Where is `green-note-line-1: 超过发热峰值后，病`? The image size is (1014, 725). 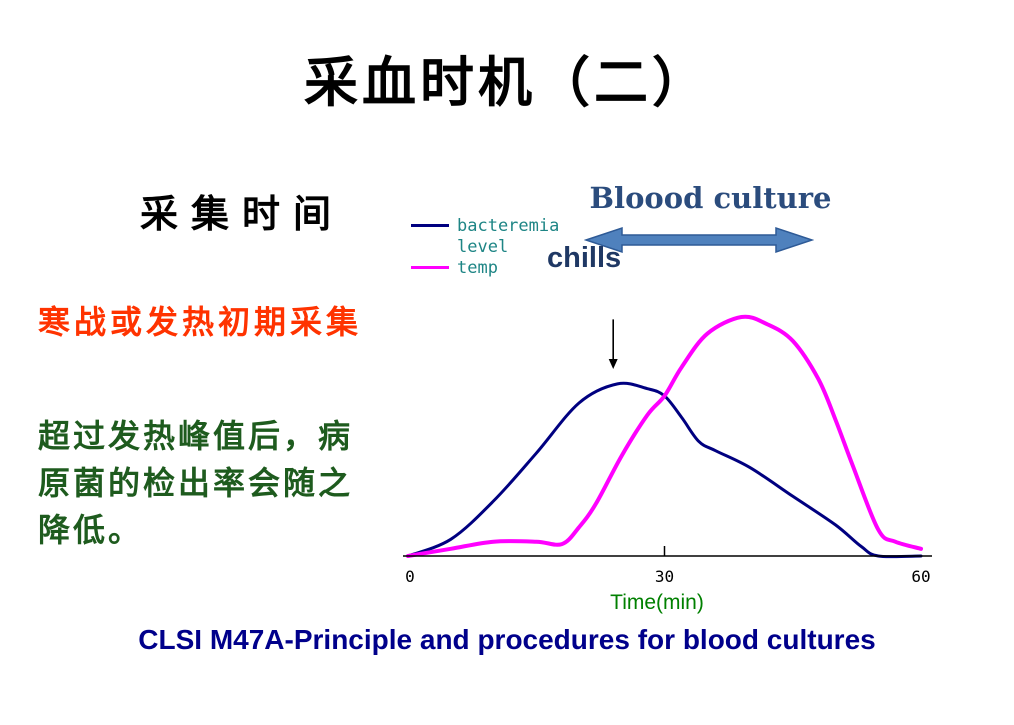 green-note-line-1: 超过发热峰值后，病 is located at coordinates (196, 436).